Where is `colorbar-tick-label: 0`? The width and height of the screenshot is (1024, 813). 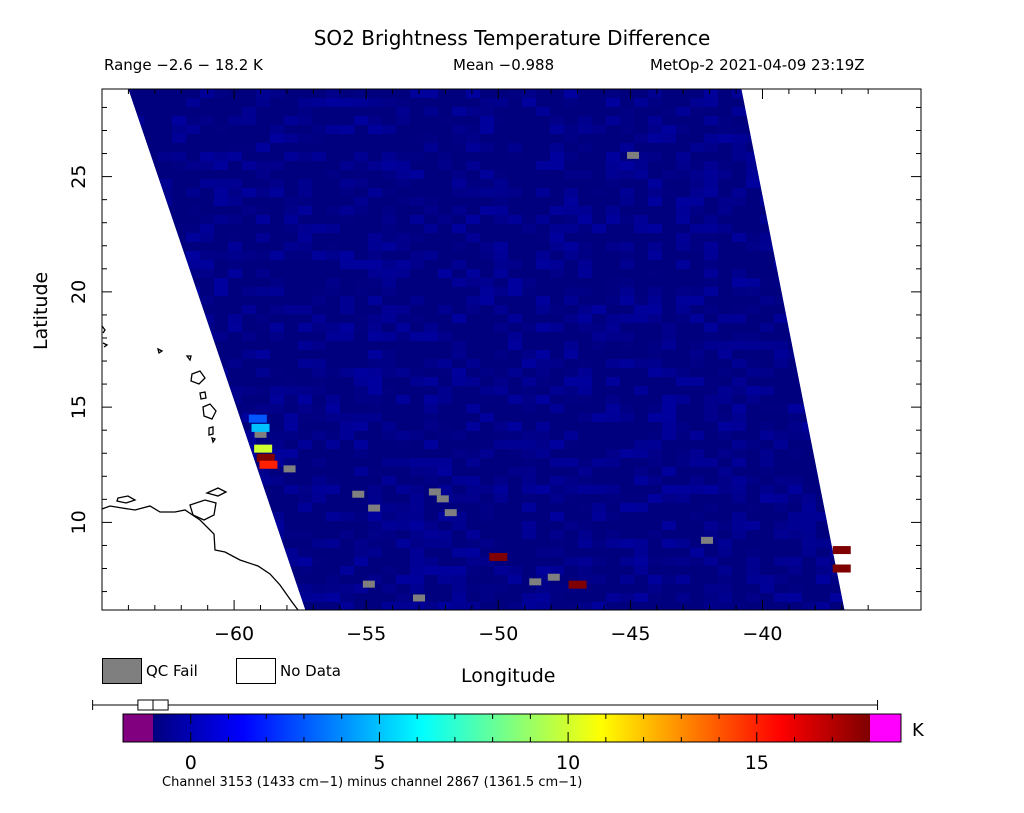
colorbar-tick-label: 0 is located at coordinates (191, 763).